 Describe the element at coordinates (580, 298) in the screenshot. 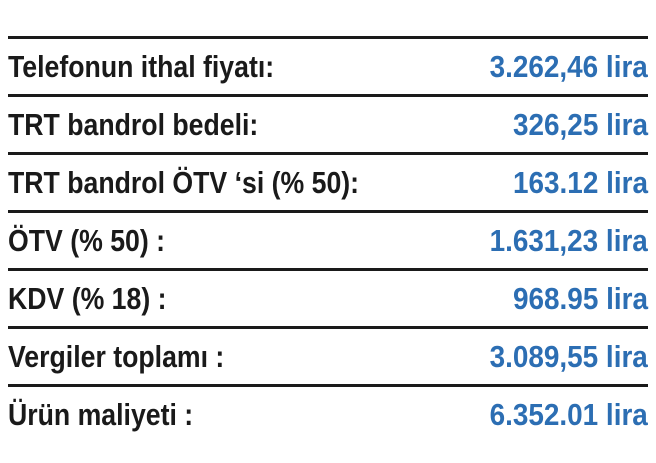

I see `row-value: 968.95 lira` at that location.